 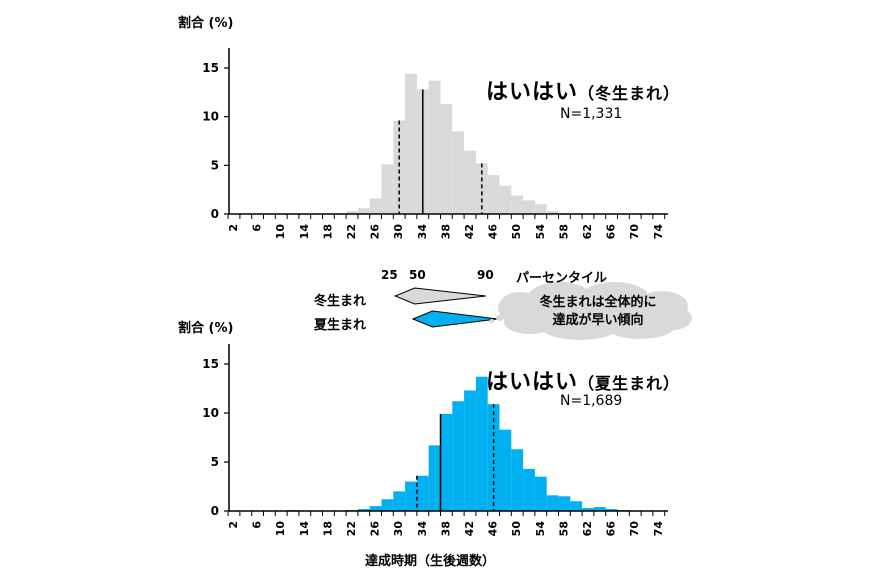 What do you see at coordinates (233, 525) in the screenshot?
I see `bottom-x-tick-label: 2` at bounding box center [233, 525].